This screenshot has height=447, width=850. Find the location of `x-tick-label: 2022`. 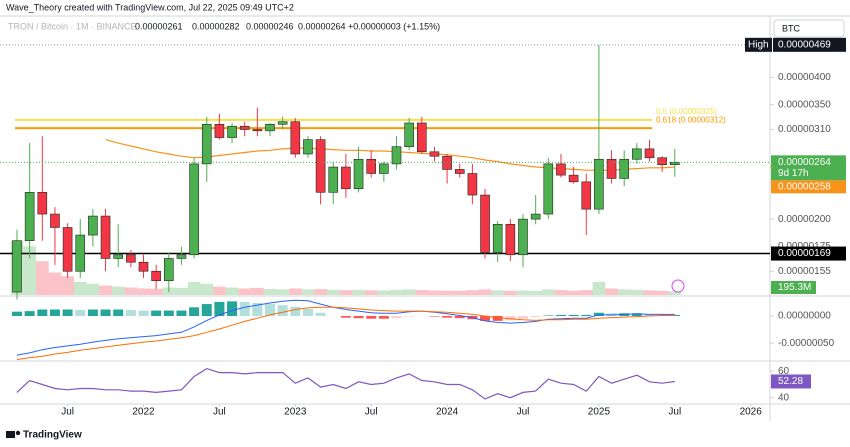

x-tick-label: 2022 is located at coordinates (143, 412).